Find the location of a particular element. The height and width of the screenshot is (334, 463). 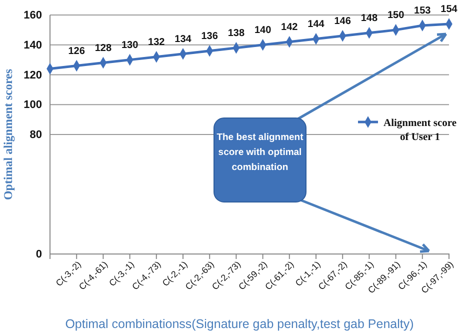

y-tick-label: 80 is located at coordinates (36, 135).